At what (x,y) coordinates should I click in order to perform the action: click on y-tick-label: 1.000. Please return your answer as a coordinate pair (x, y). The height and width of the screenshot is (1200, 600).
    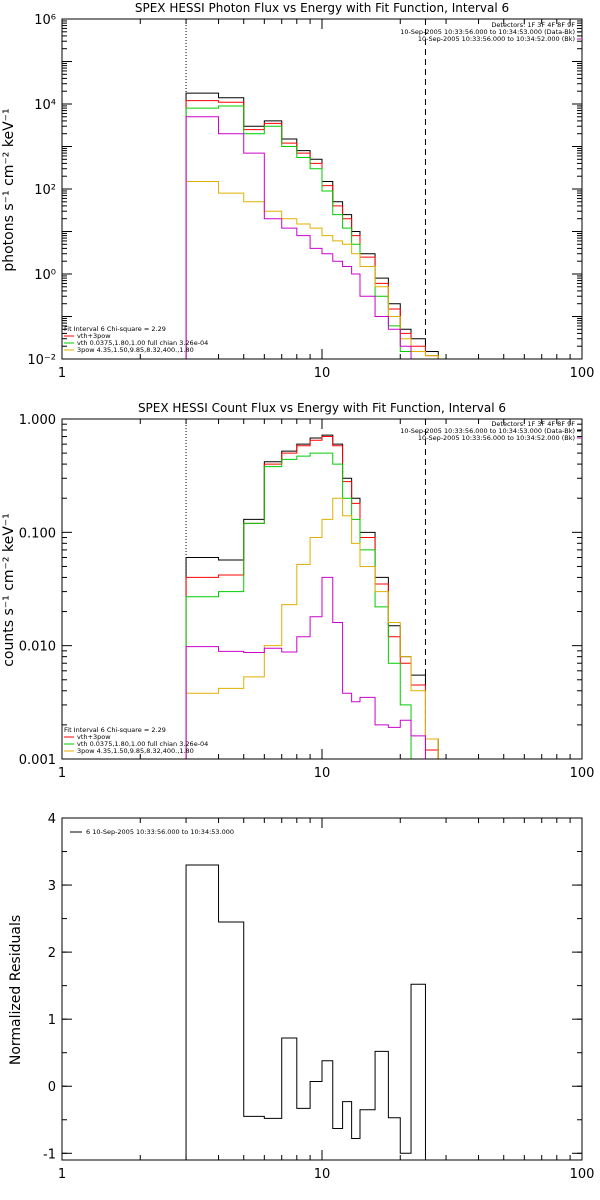
    Looking at the image, I should click on (37, 420).